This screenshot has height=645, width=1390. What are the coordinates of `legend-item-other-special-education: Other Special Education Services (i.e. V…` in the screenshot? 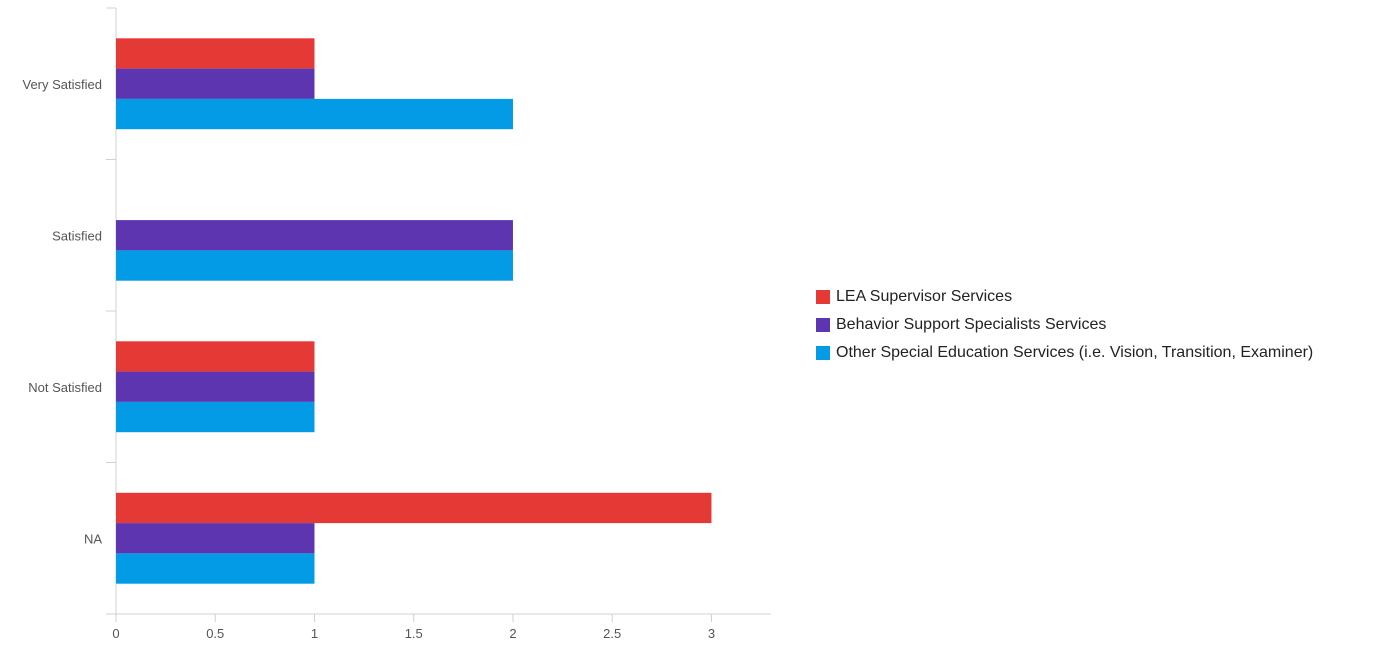 It's located at (1064, 353).